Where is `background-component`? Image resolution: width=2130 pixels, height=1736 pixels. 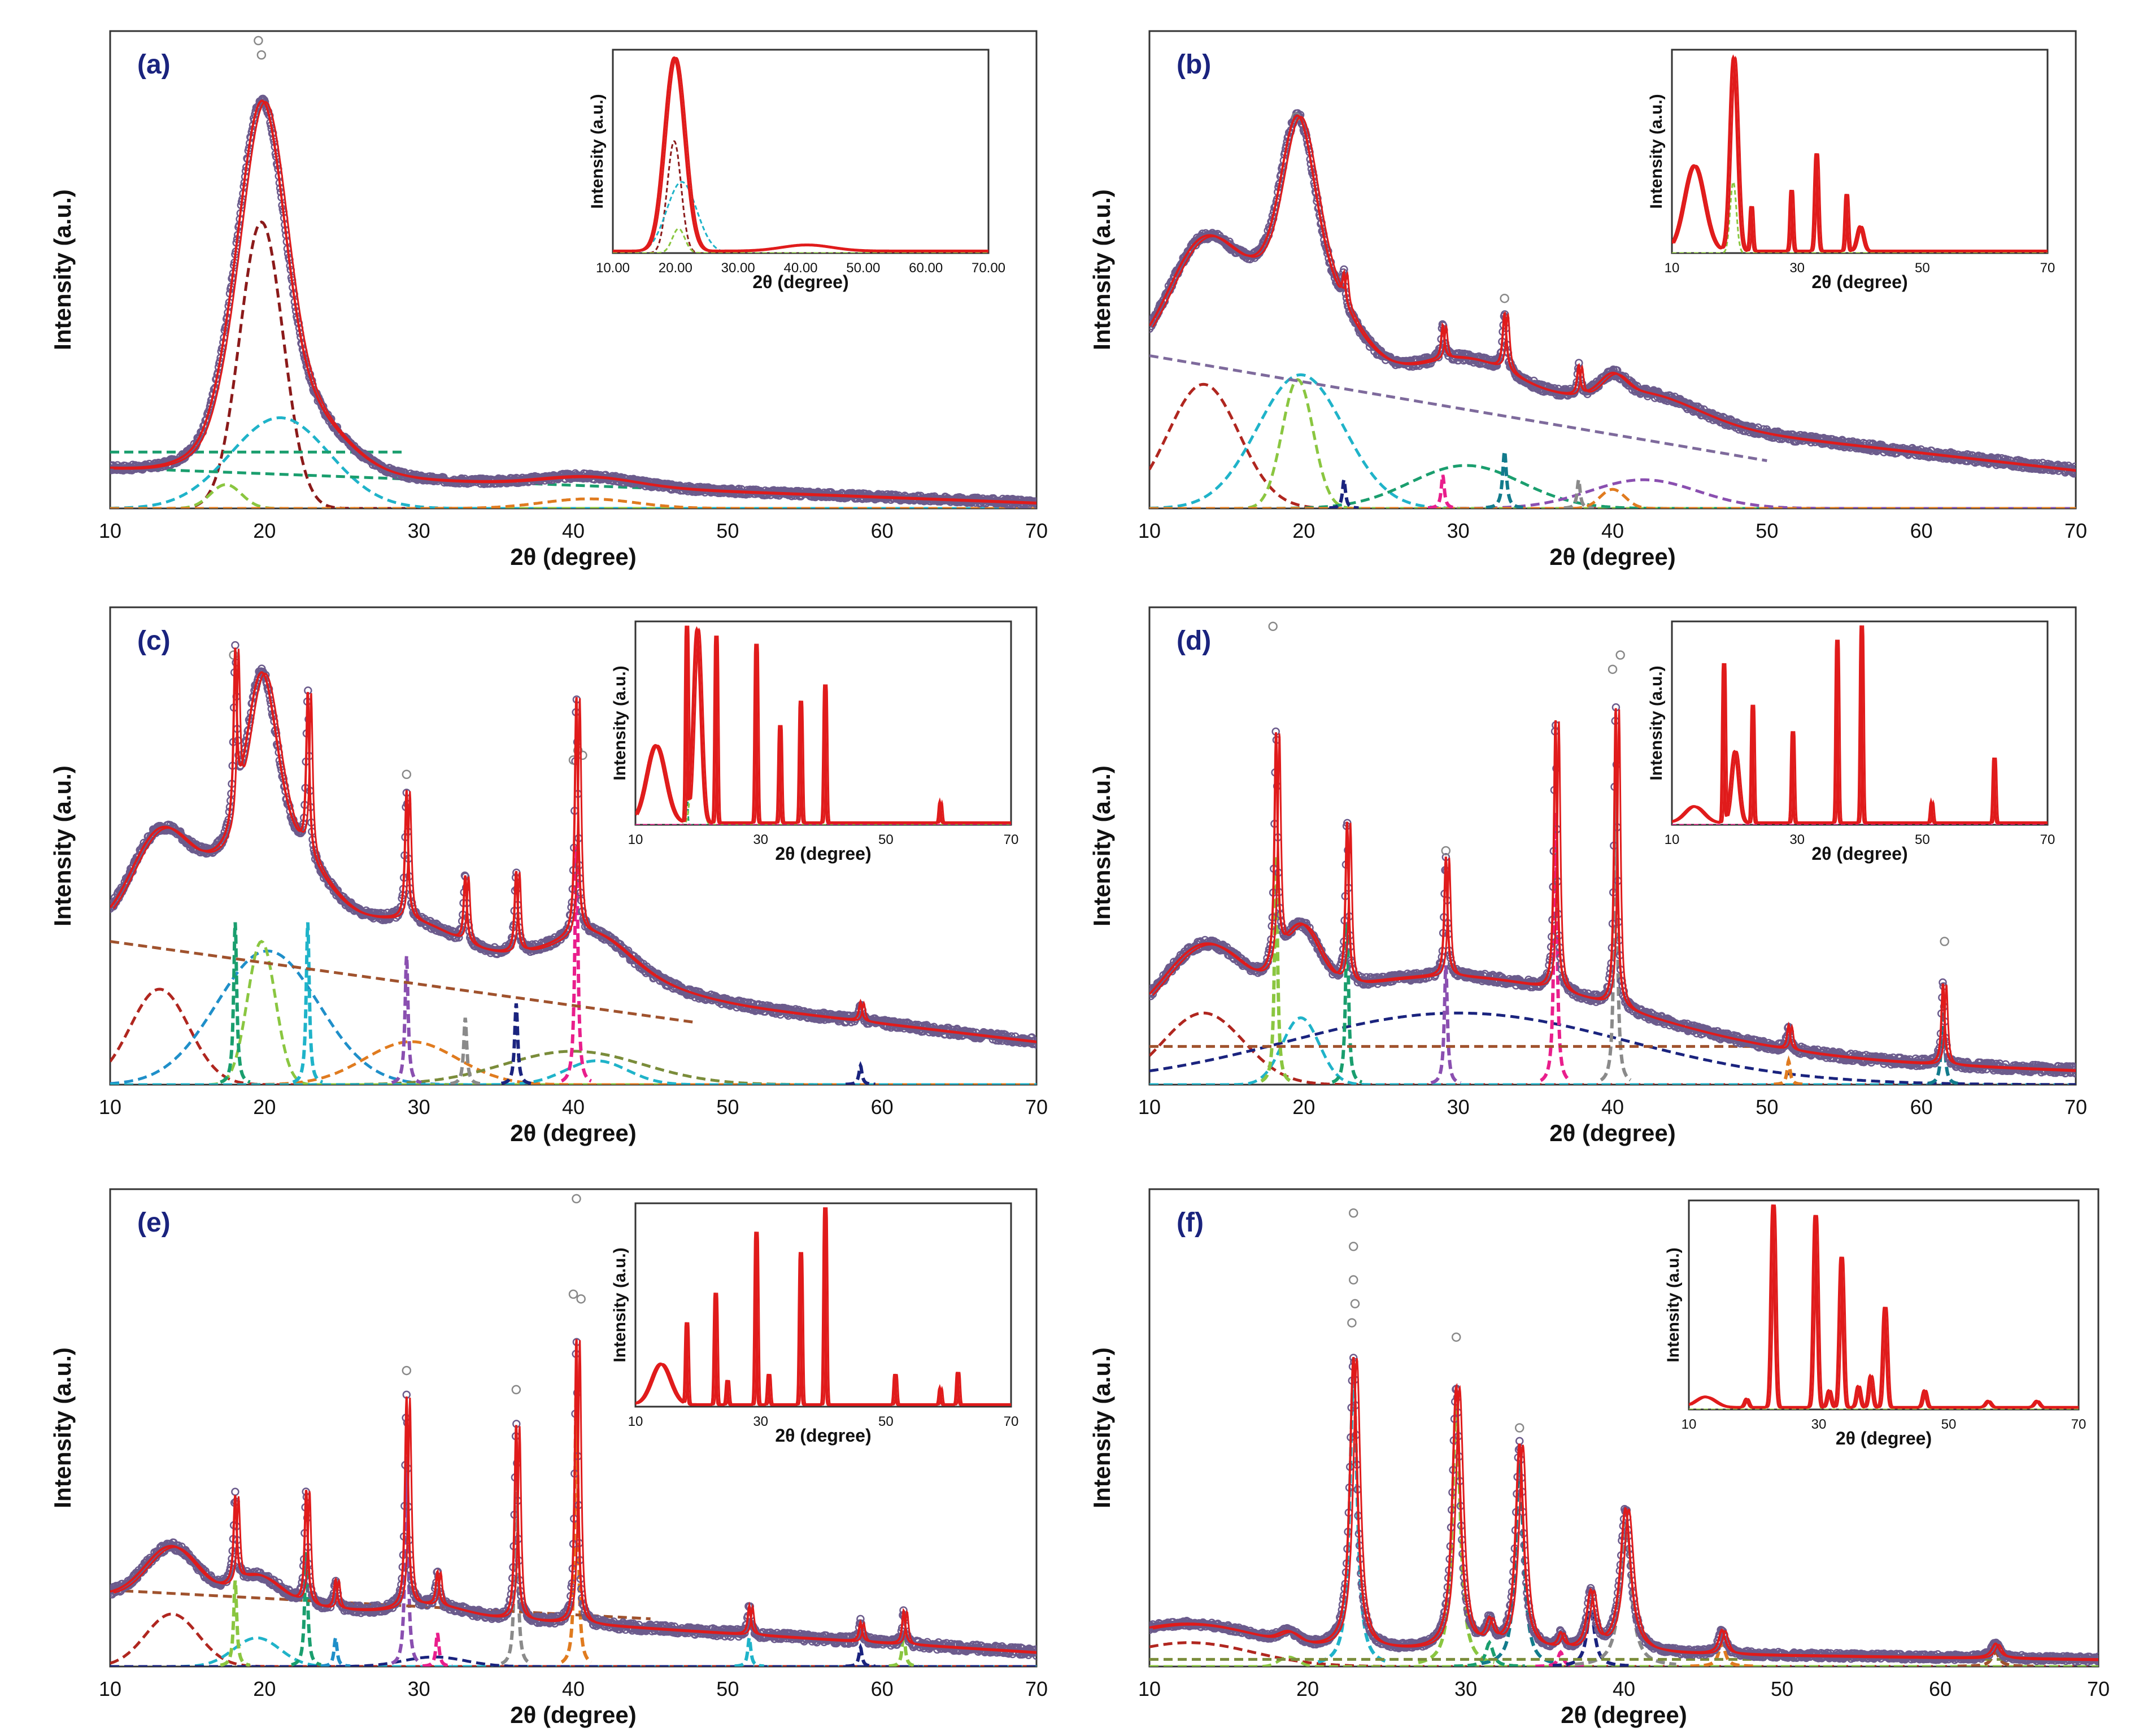
background-component is located at coordinates (1458, 408).